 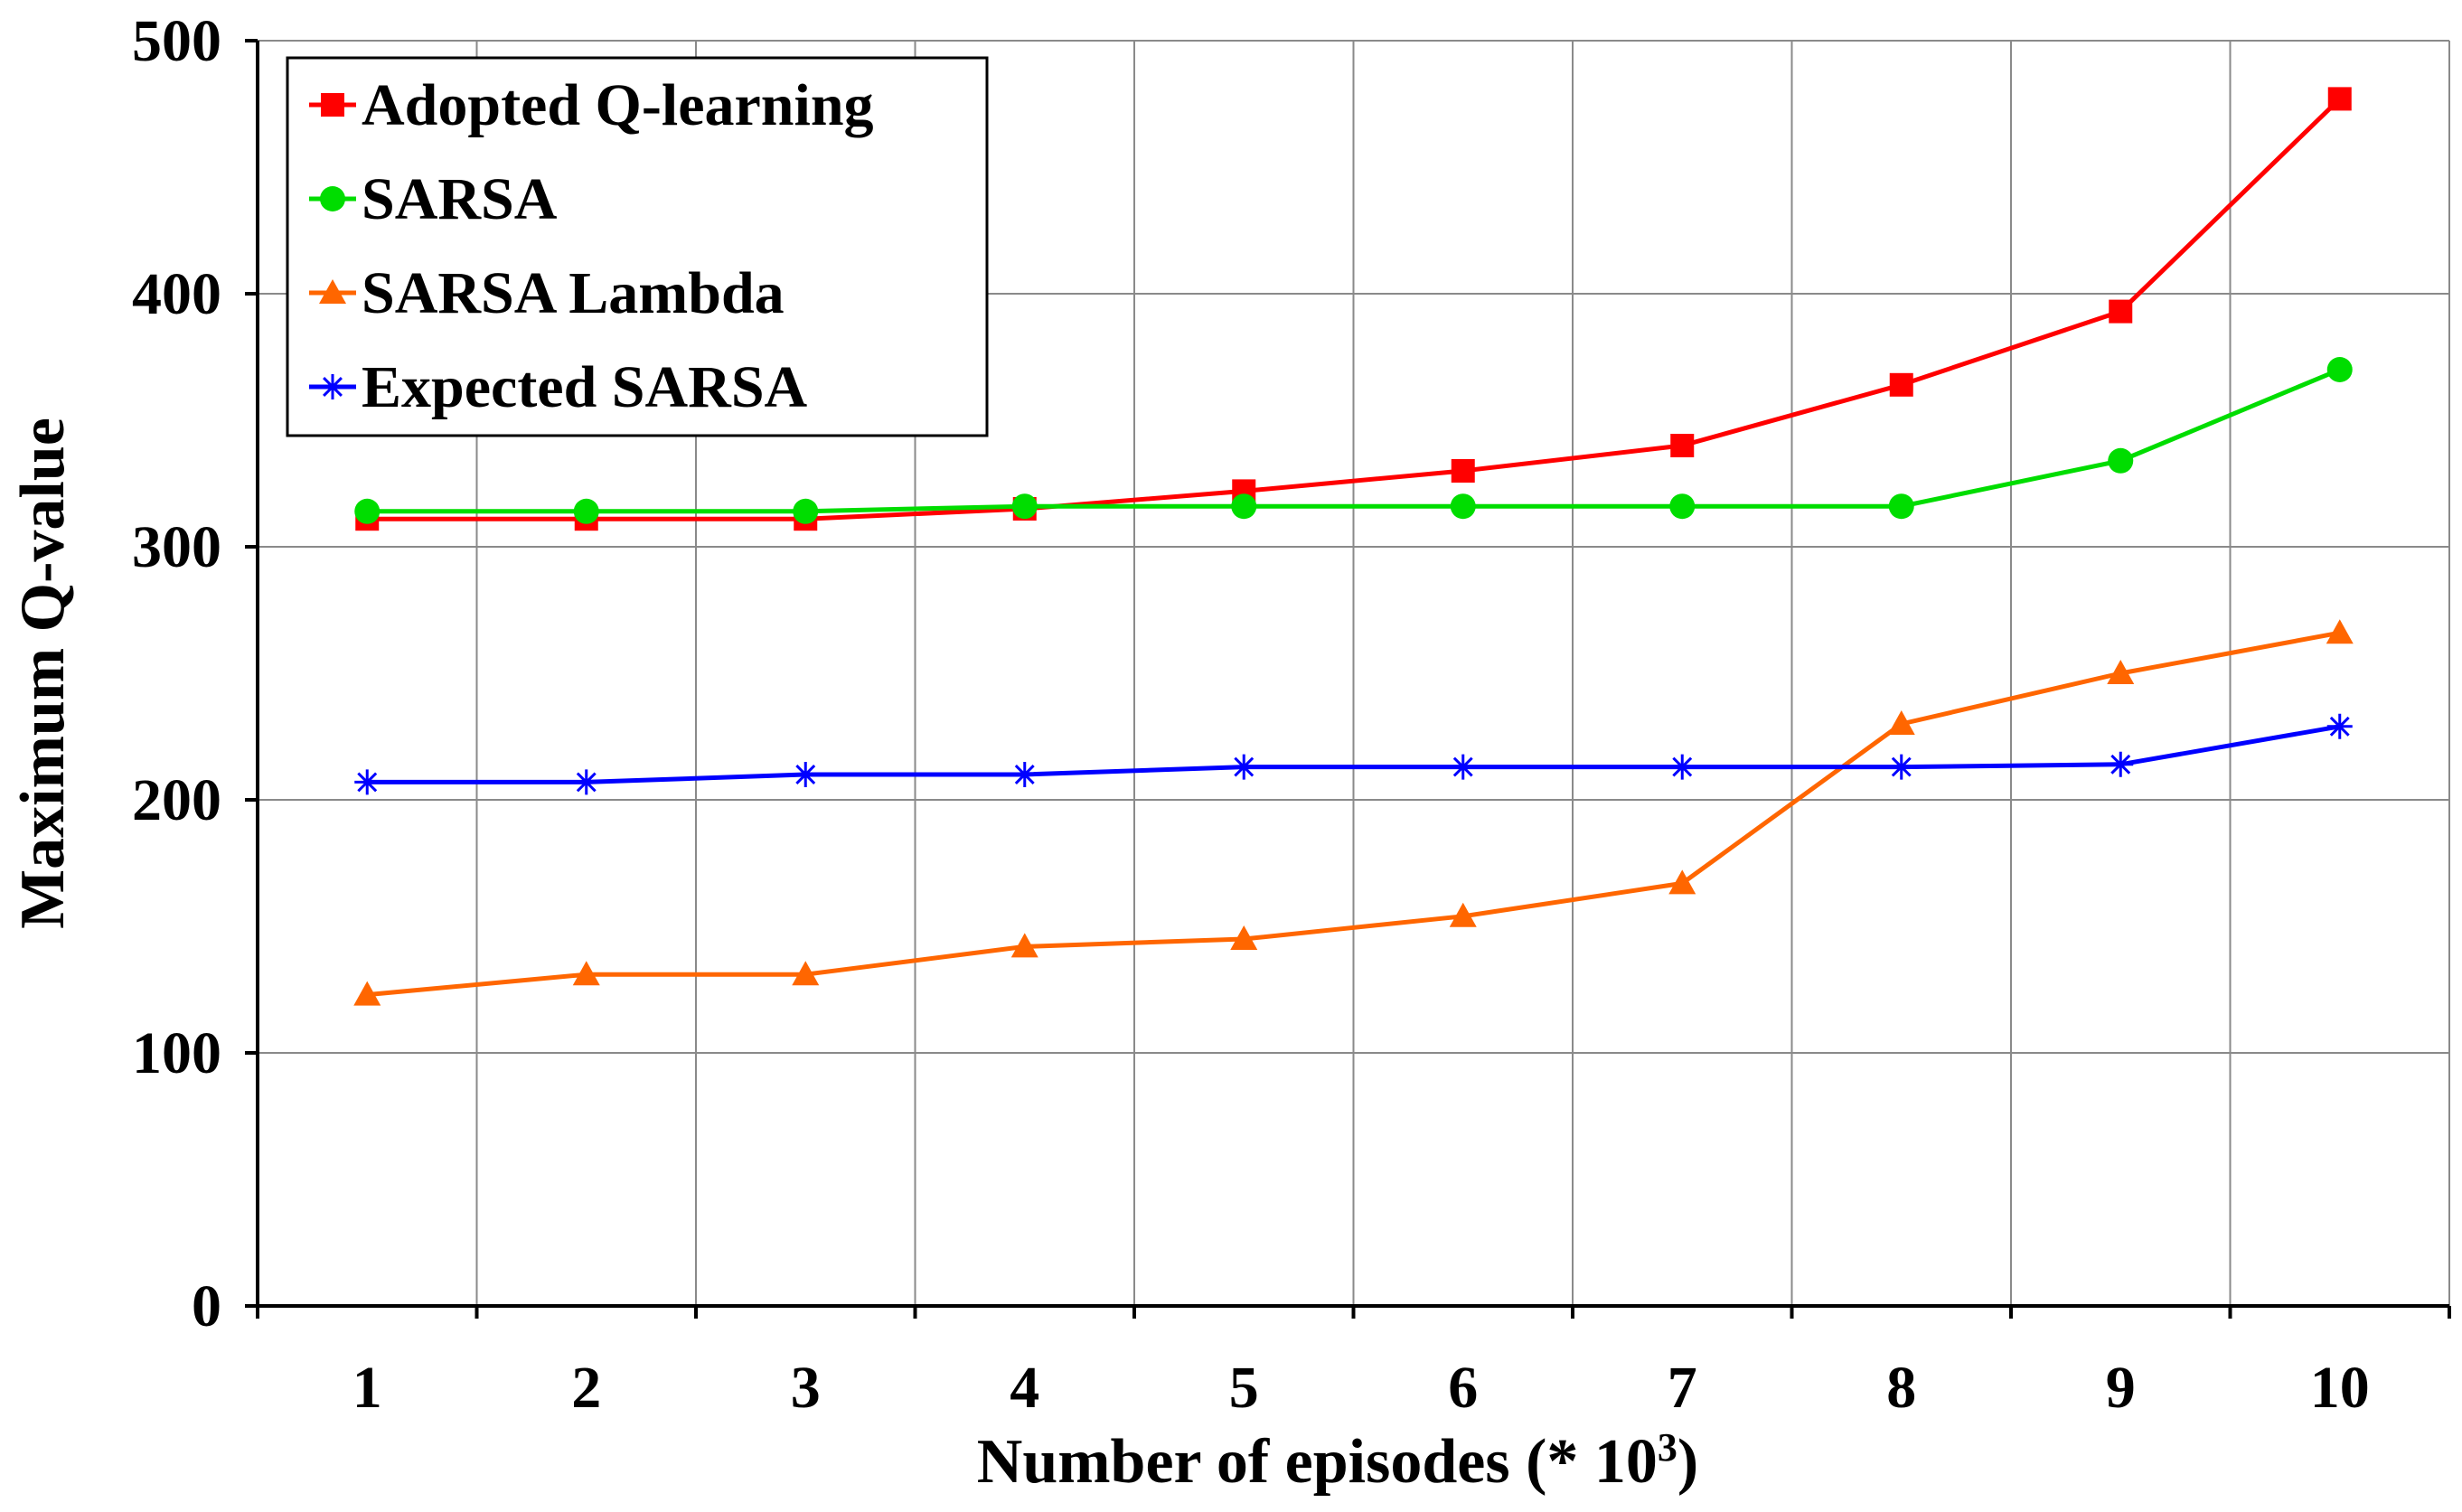 I want to click on y-tick-label: 100, so click(x=176, y=1053).